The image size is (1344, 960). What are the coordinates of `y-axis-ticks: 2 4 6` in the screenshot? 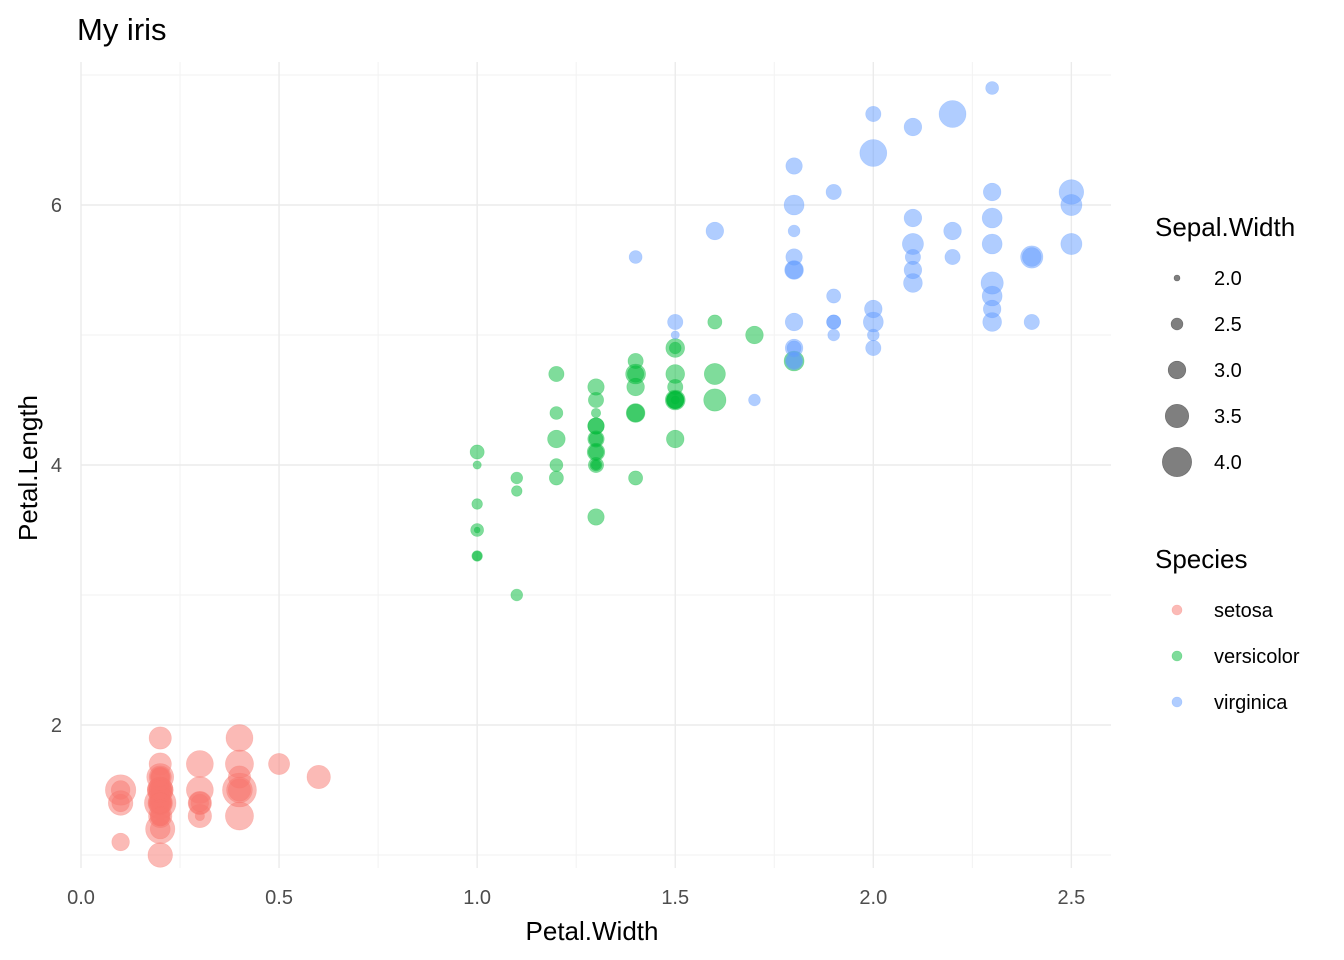 It's located at (56, 466).